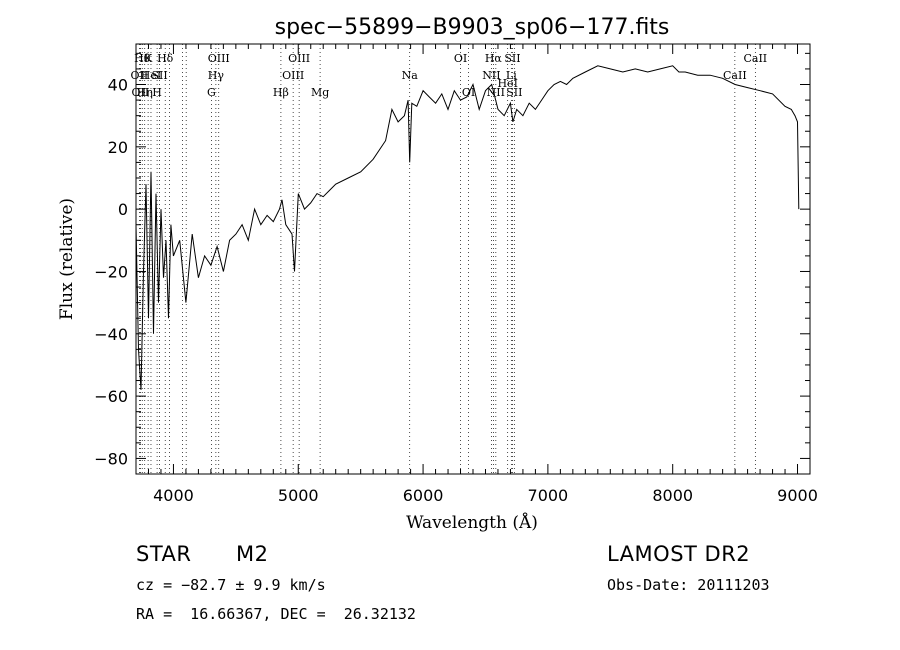 The width and height of the screenshot is (900, 650). What do you see at coordinates (472, 522) in the screenshot?
I see `x-axis-label: Wavelength (Å)` at bounding box center [472, 522].